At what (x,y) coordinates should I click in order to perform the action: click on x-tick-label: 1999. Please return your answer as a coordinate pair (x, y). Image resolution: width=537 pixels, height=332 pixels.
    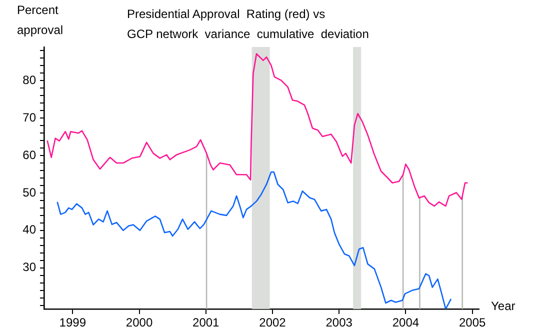
    Looking at the image, I should click on (72, 323).